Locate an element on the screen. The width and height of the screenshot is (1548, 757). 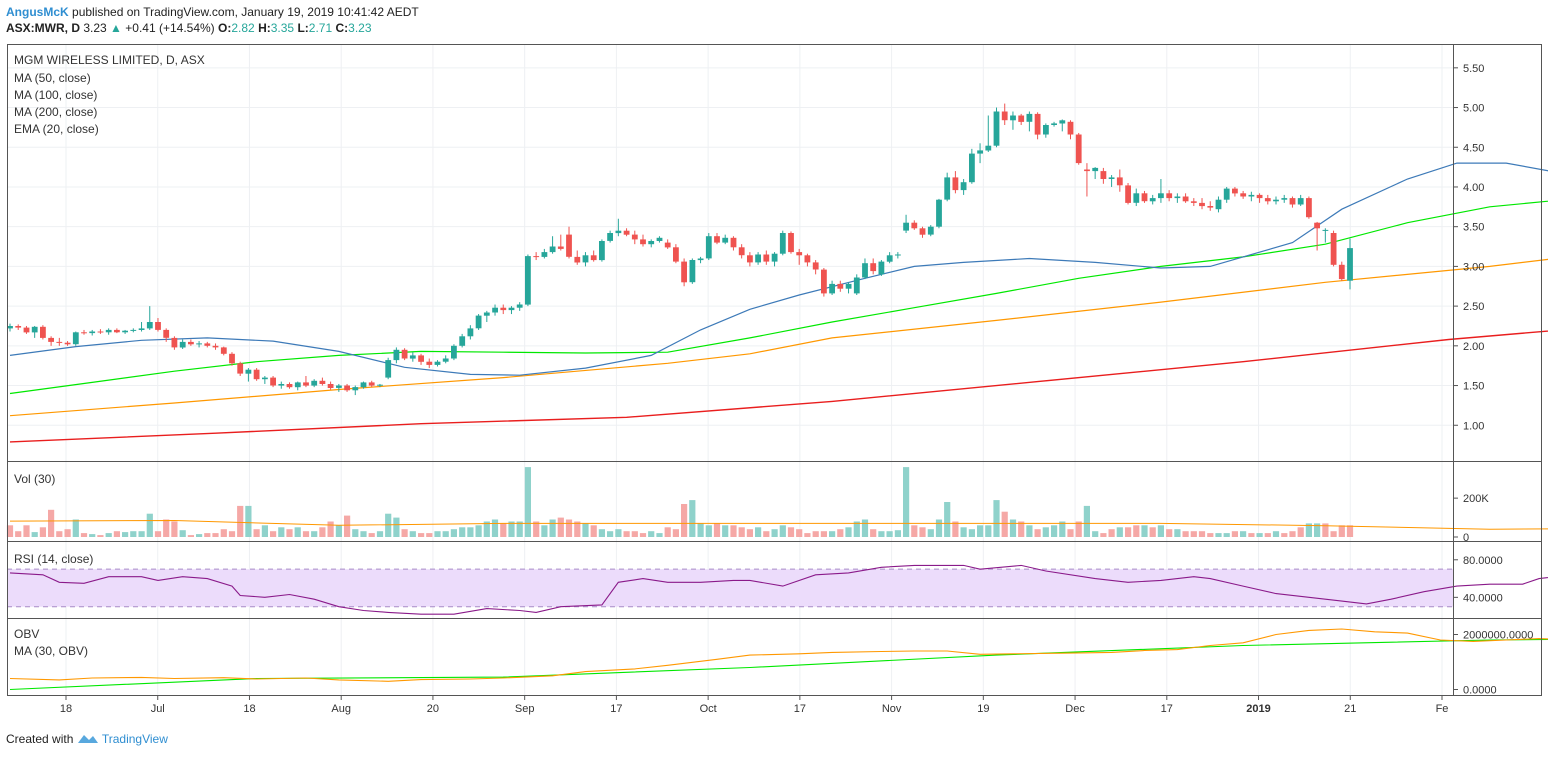
author-link: AngusMcK is located at coordinates (37, 12).